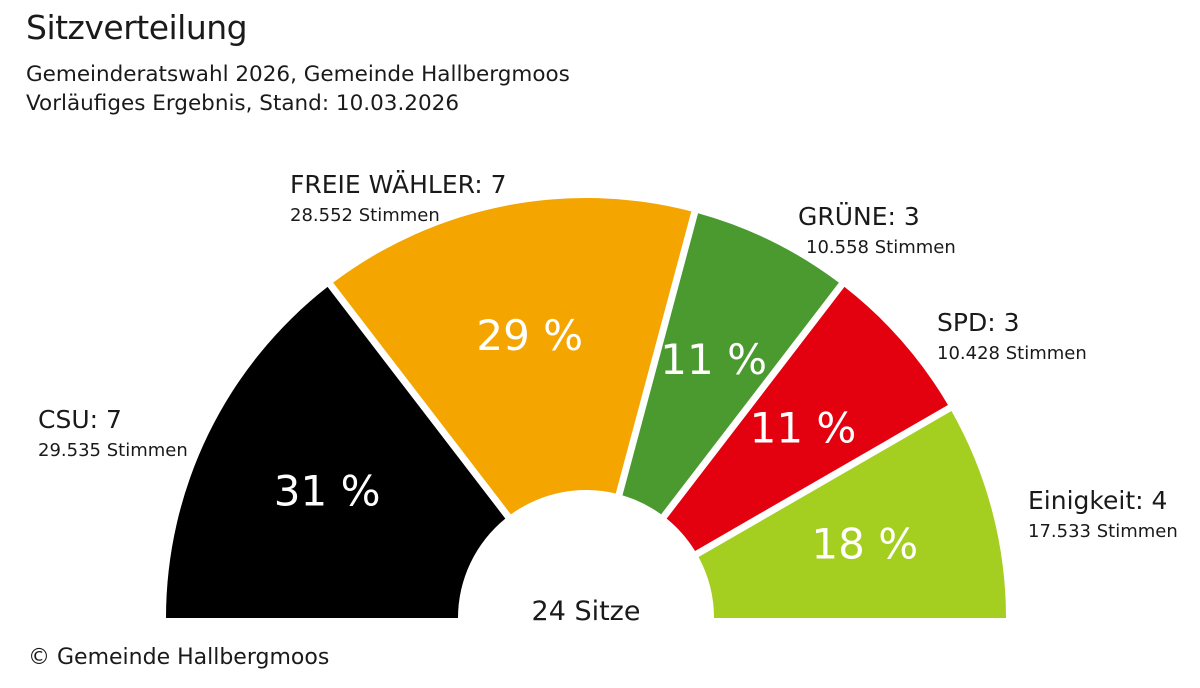 Image resolution: width=1200 pixels, height=688 pixels. Describe the element at coordinates (1103, 531) in the screenshot. I see `votes-label-einigkeit: 17.533 Stimmen` at that location.